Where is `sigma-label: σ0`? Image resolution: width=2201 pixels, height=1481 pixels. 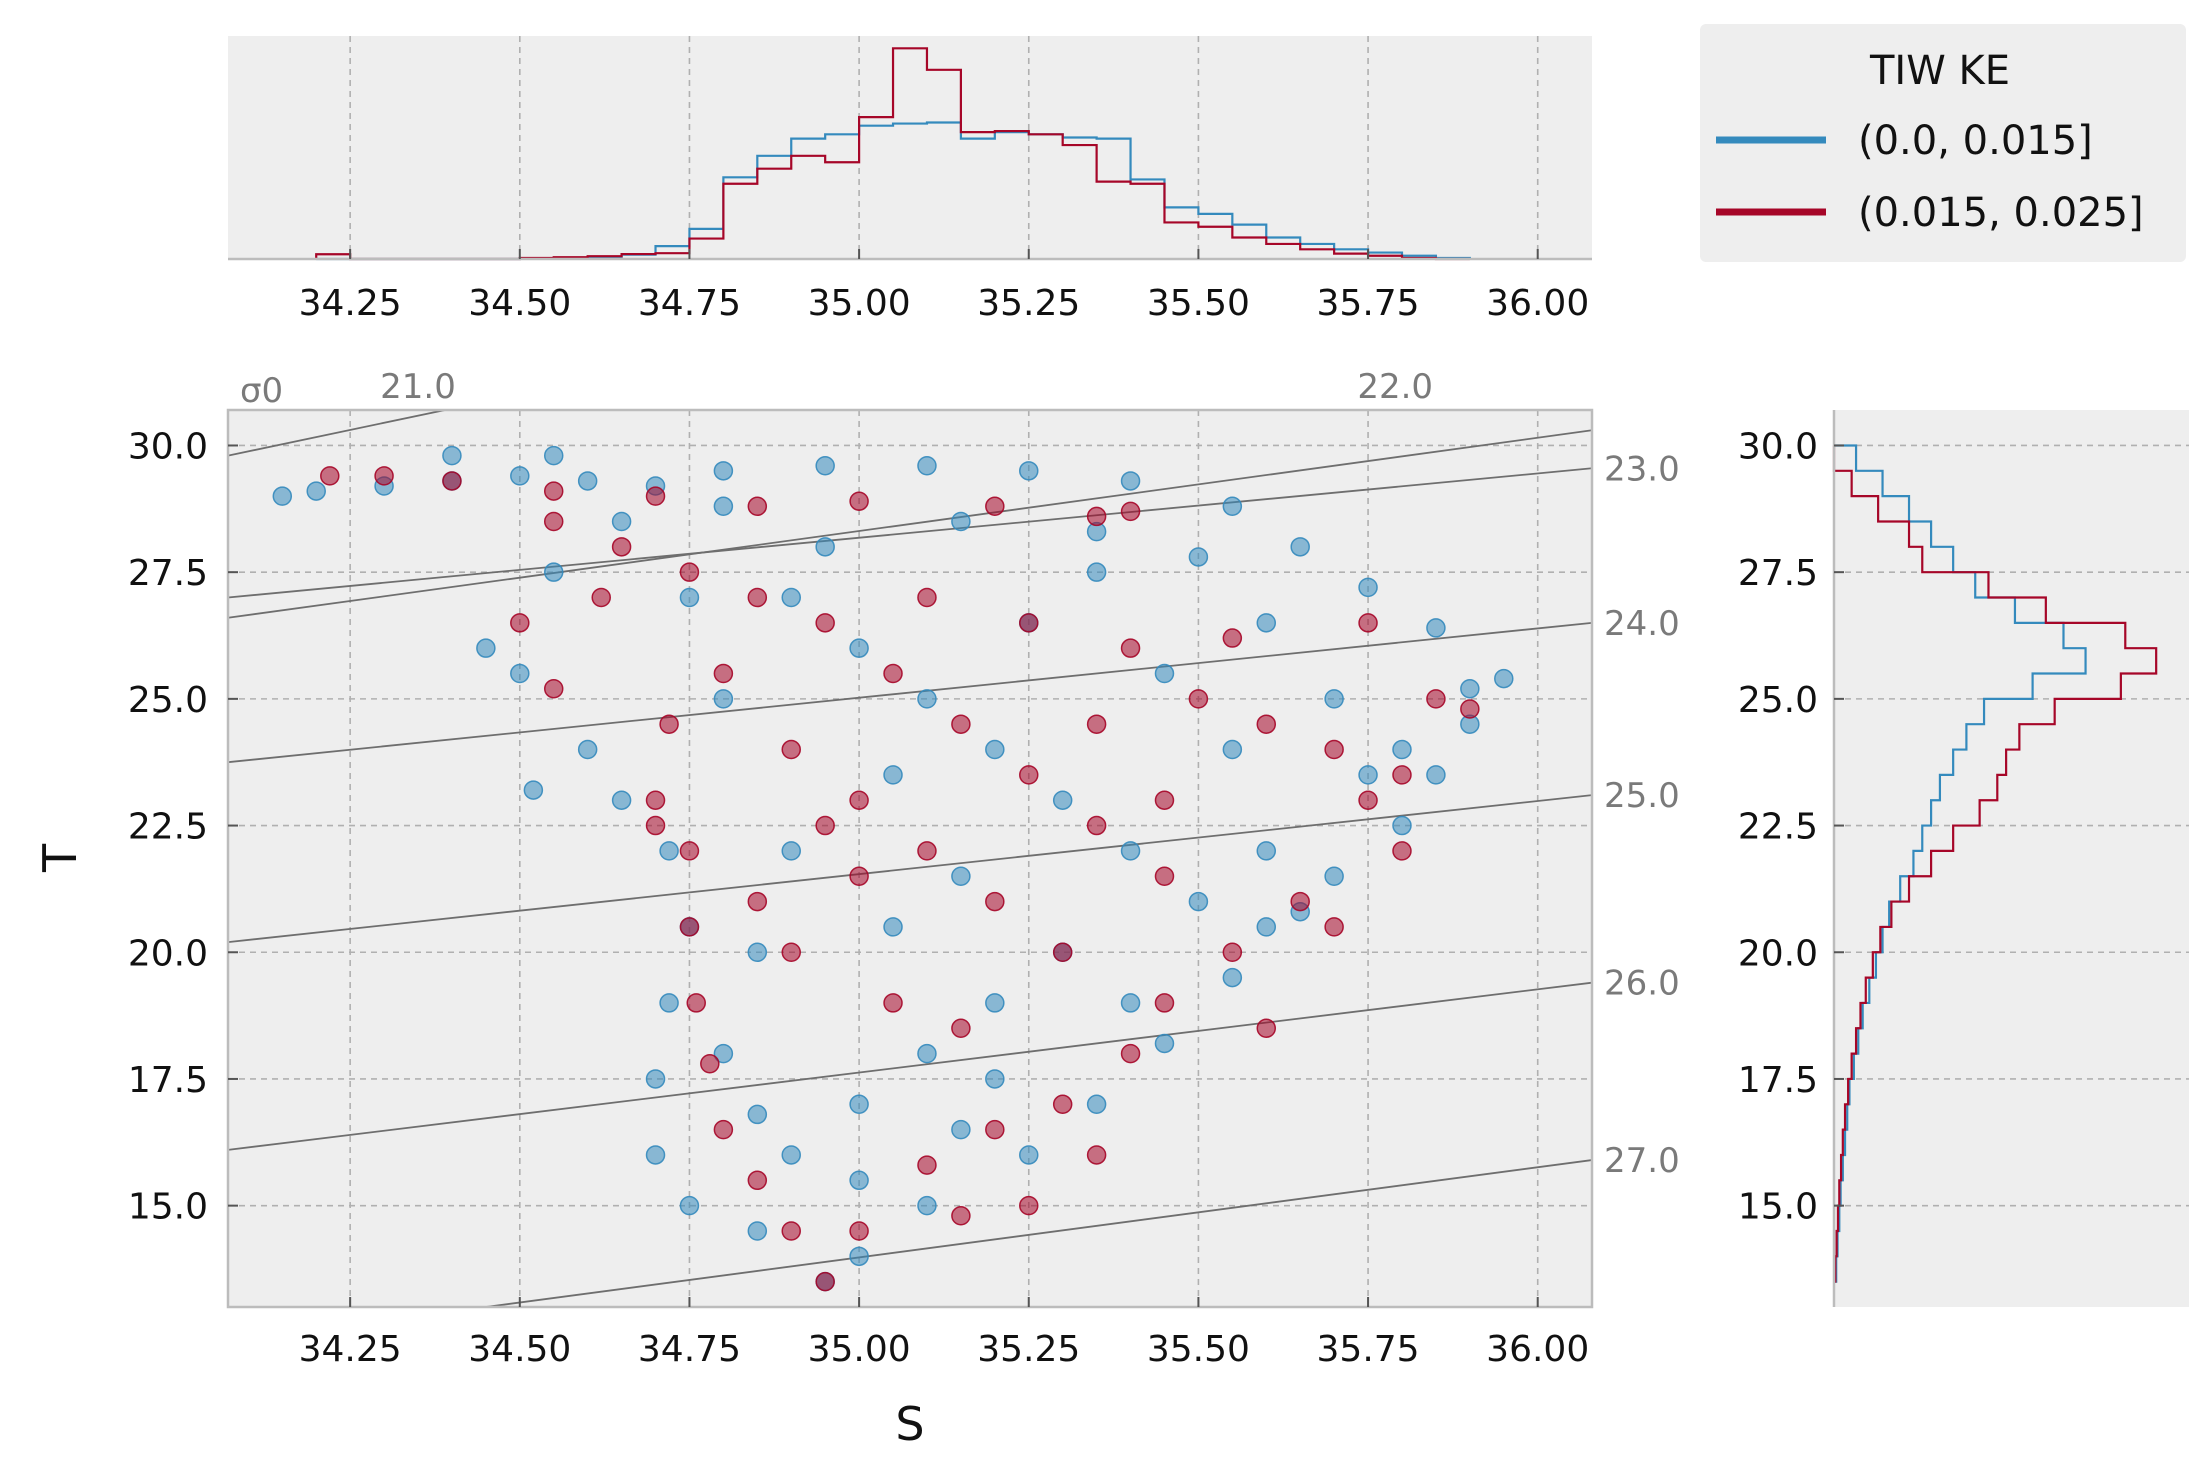
sigma-label: σ0 is located at coordinates (261, 391).